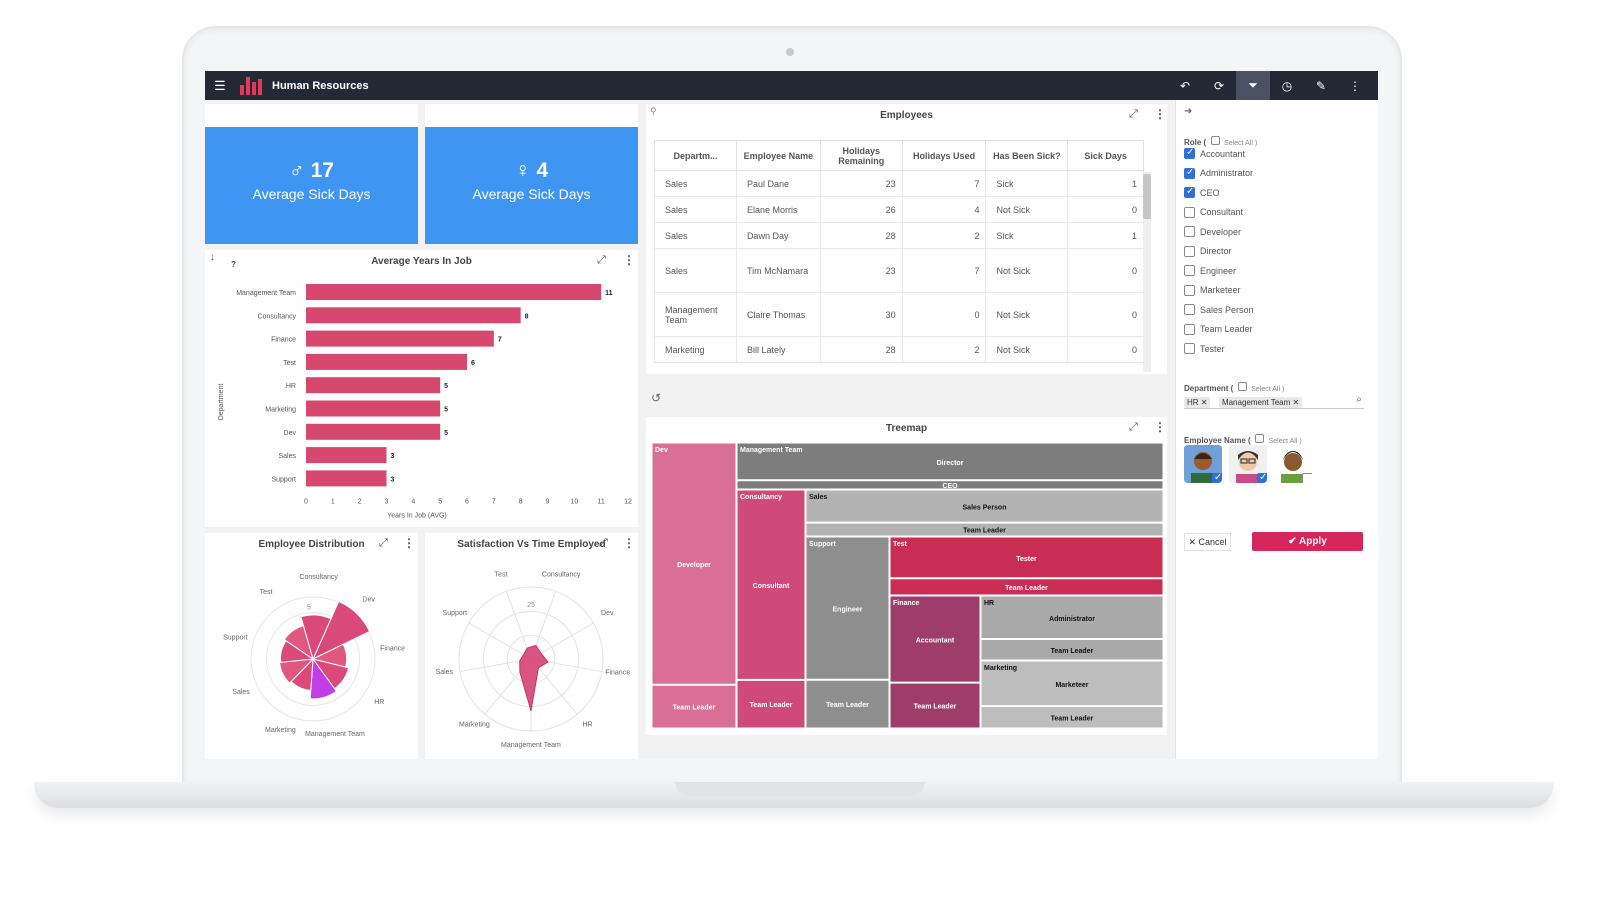  What do you see at coordinates (1204, 348) in the screenshot?
I see `role-option: Tester` at bounding box center [1204, 348].